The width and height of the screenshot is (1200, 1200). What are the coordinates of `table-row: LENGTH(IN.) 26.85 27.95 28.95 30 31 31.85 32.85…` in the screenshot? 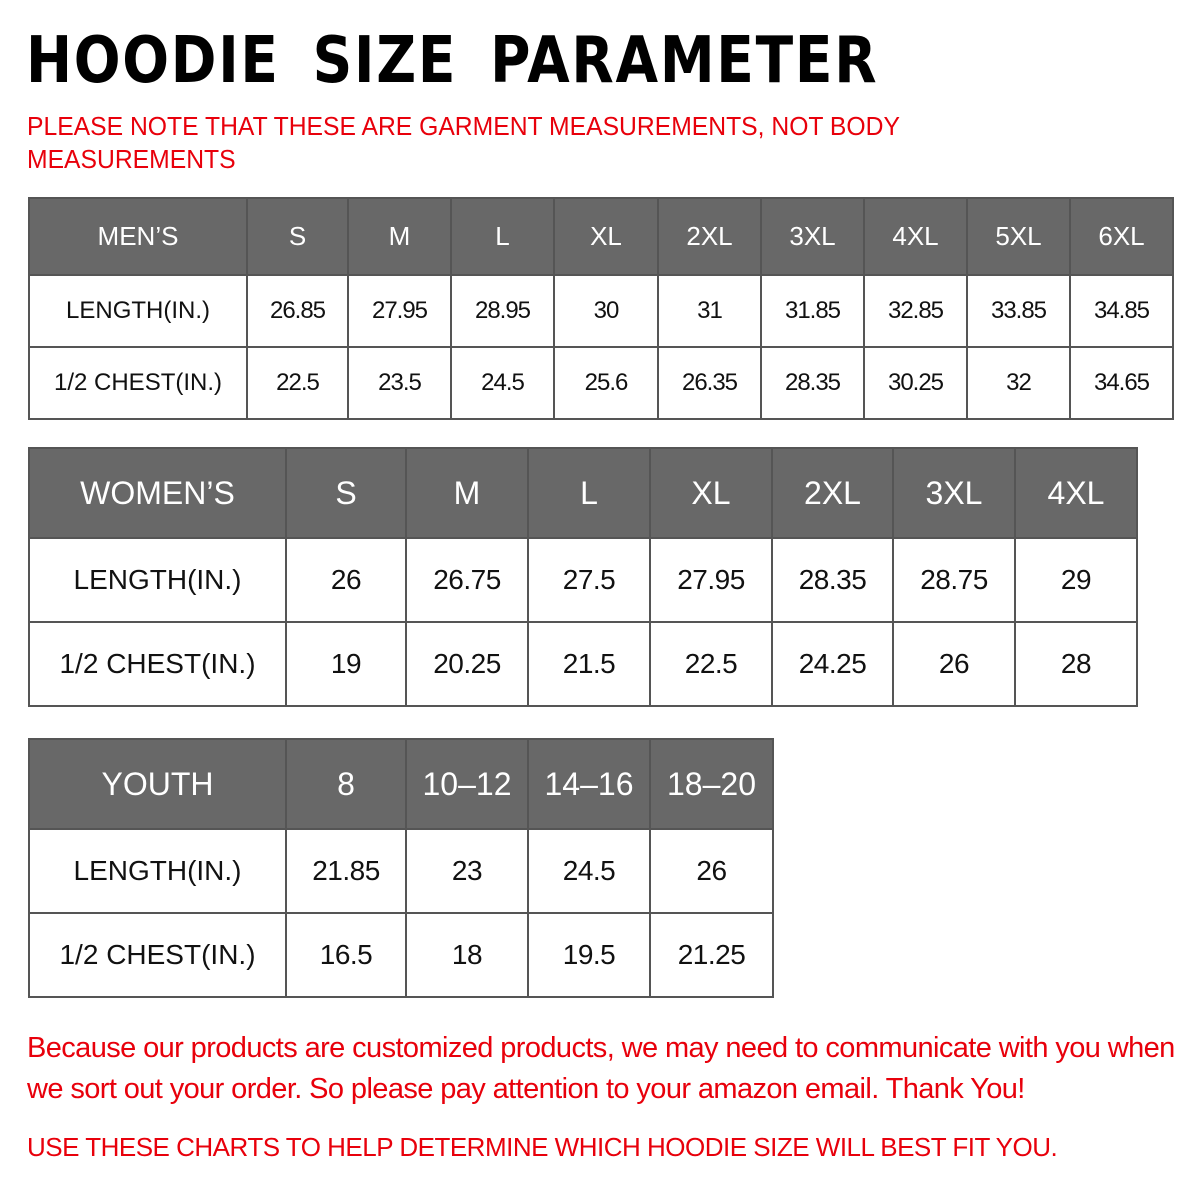 It's located at (601, 311).